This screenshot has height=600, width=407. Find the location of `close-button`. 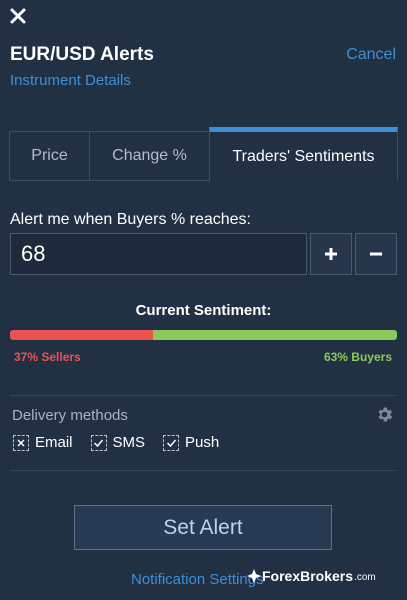

close-button is located at coordinates (18, 16).